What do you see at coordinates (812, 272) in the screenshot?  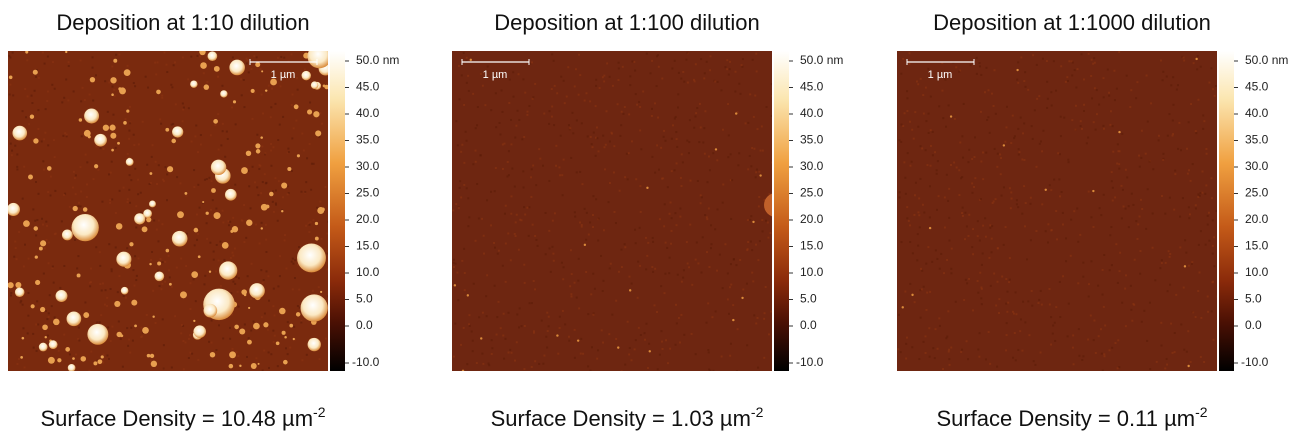 I see `colorbar-tick-label: 10.0` at bounding box center [812, 272].